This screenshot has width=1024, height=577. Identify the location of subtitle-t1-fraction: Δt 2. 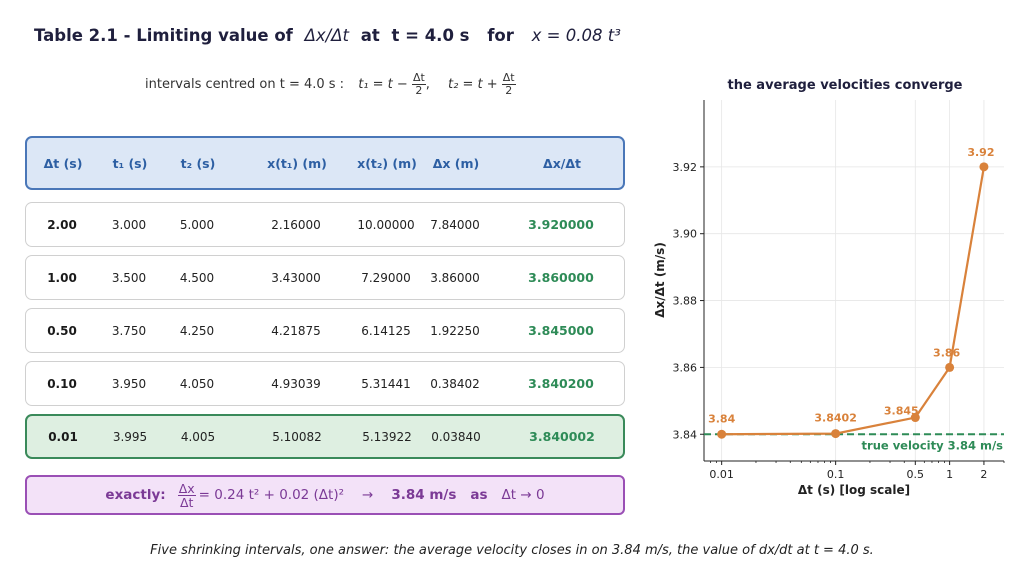
(418, 84).